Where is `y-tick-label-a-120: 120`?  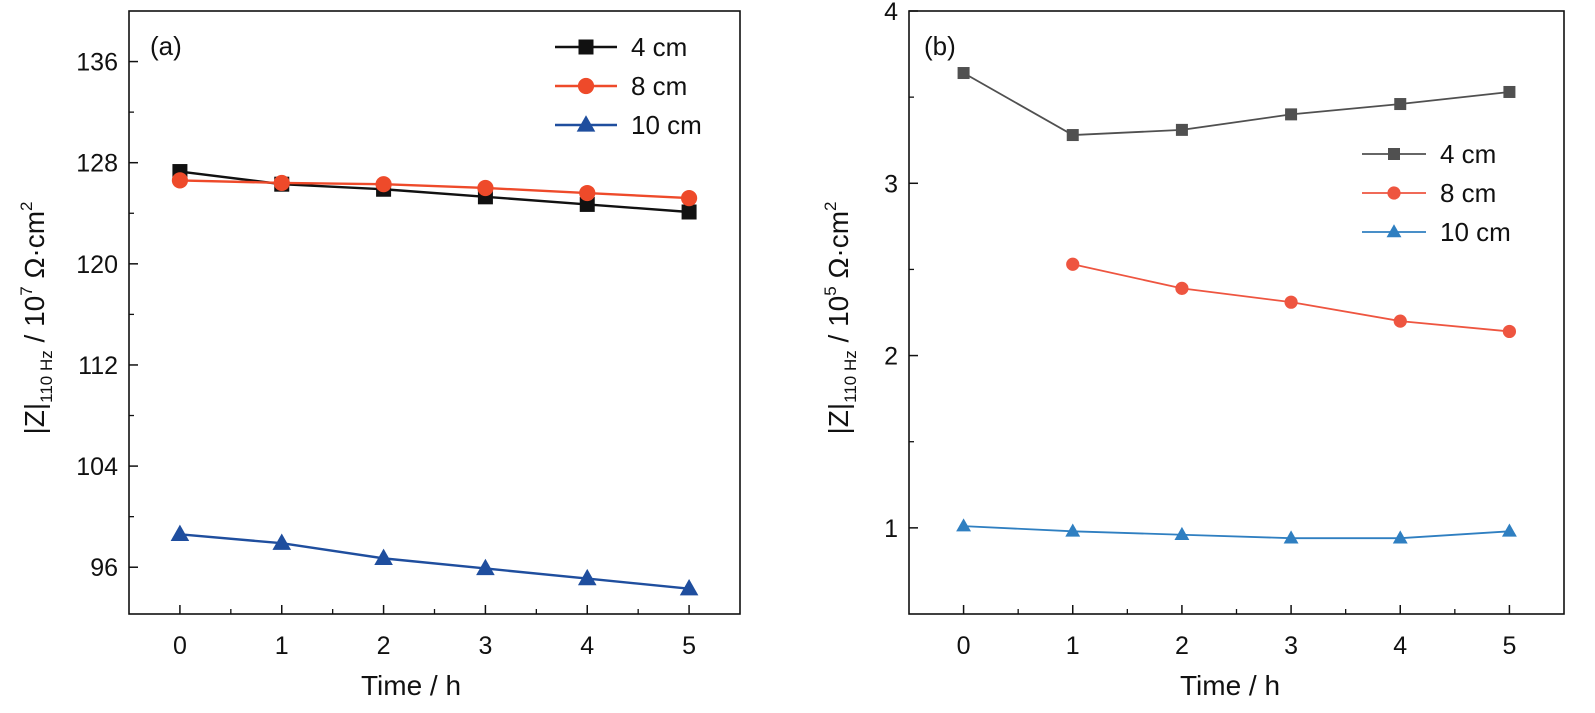 y-tick-label-a-120: 120 is located at coordinates (97, 265).